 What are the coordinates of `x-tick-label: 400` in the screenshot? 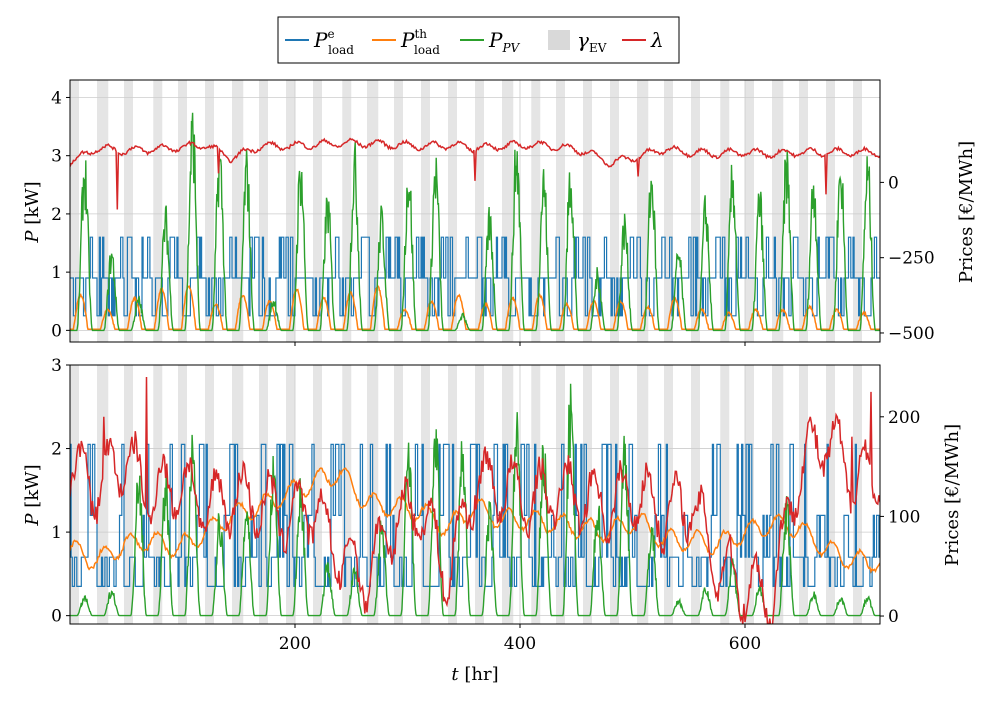 It's located at (520, 644).